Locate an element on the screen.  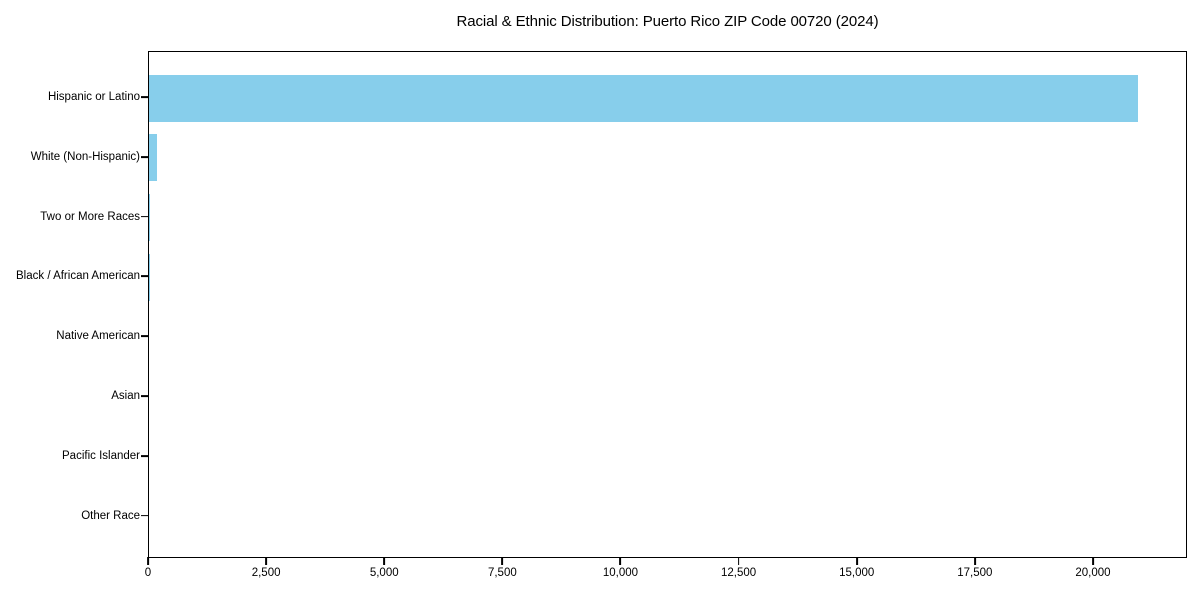
x-tick-label: 2,500 is located at coordinates (266, 573).